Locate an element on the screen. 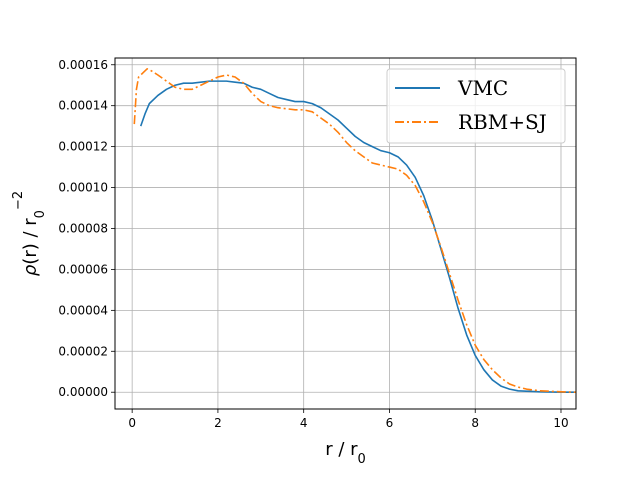  legend: VMC RBM+SJ is located at coordinates (476, 106).